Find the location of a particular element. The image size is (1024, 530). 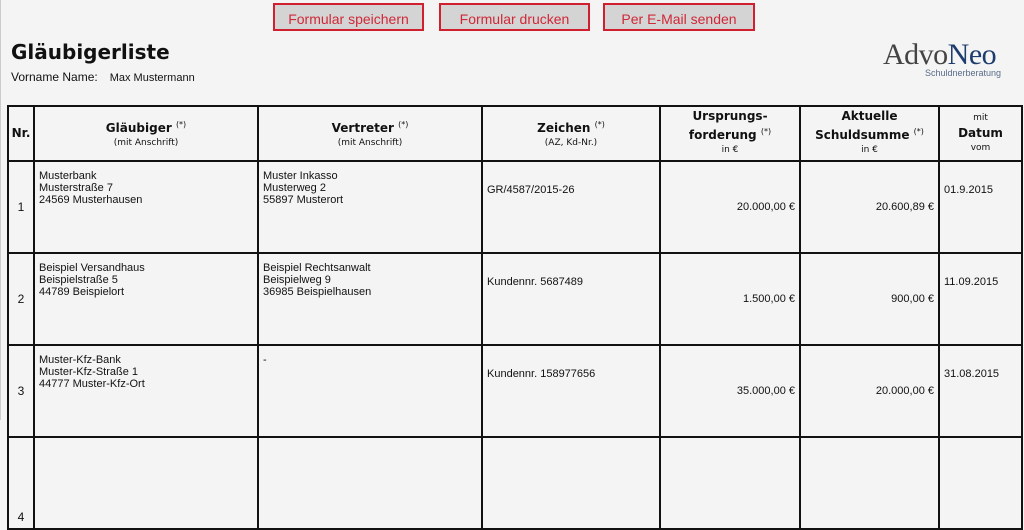

current-debt-cell: 20.600,89 € is located at coordinates (869, 207).